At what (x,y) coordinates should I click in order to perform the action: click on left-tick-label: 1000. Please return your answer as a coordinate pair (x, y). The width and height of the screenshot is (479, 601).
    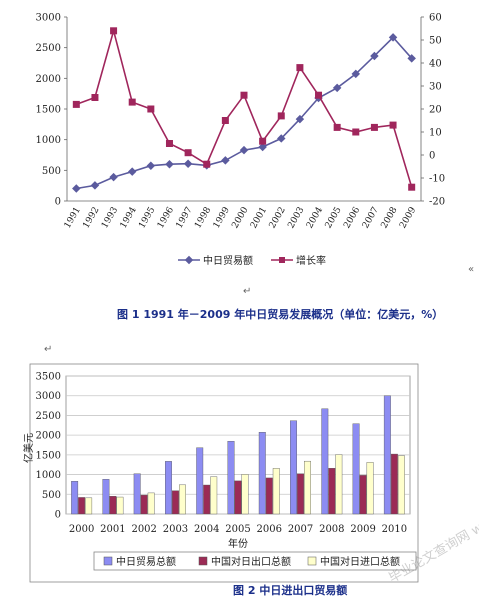
    Looking at the image, I should click on (48, 140).